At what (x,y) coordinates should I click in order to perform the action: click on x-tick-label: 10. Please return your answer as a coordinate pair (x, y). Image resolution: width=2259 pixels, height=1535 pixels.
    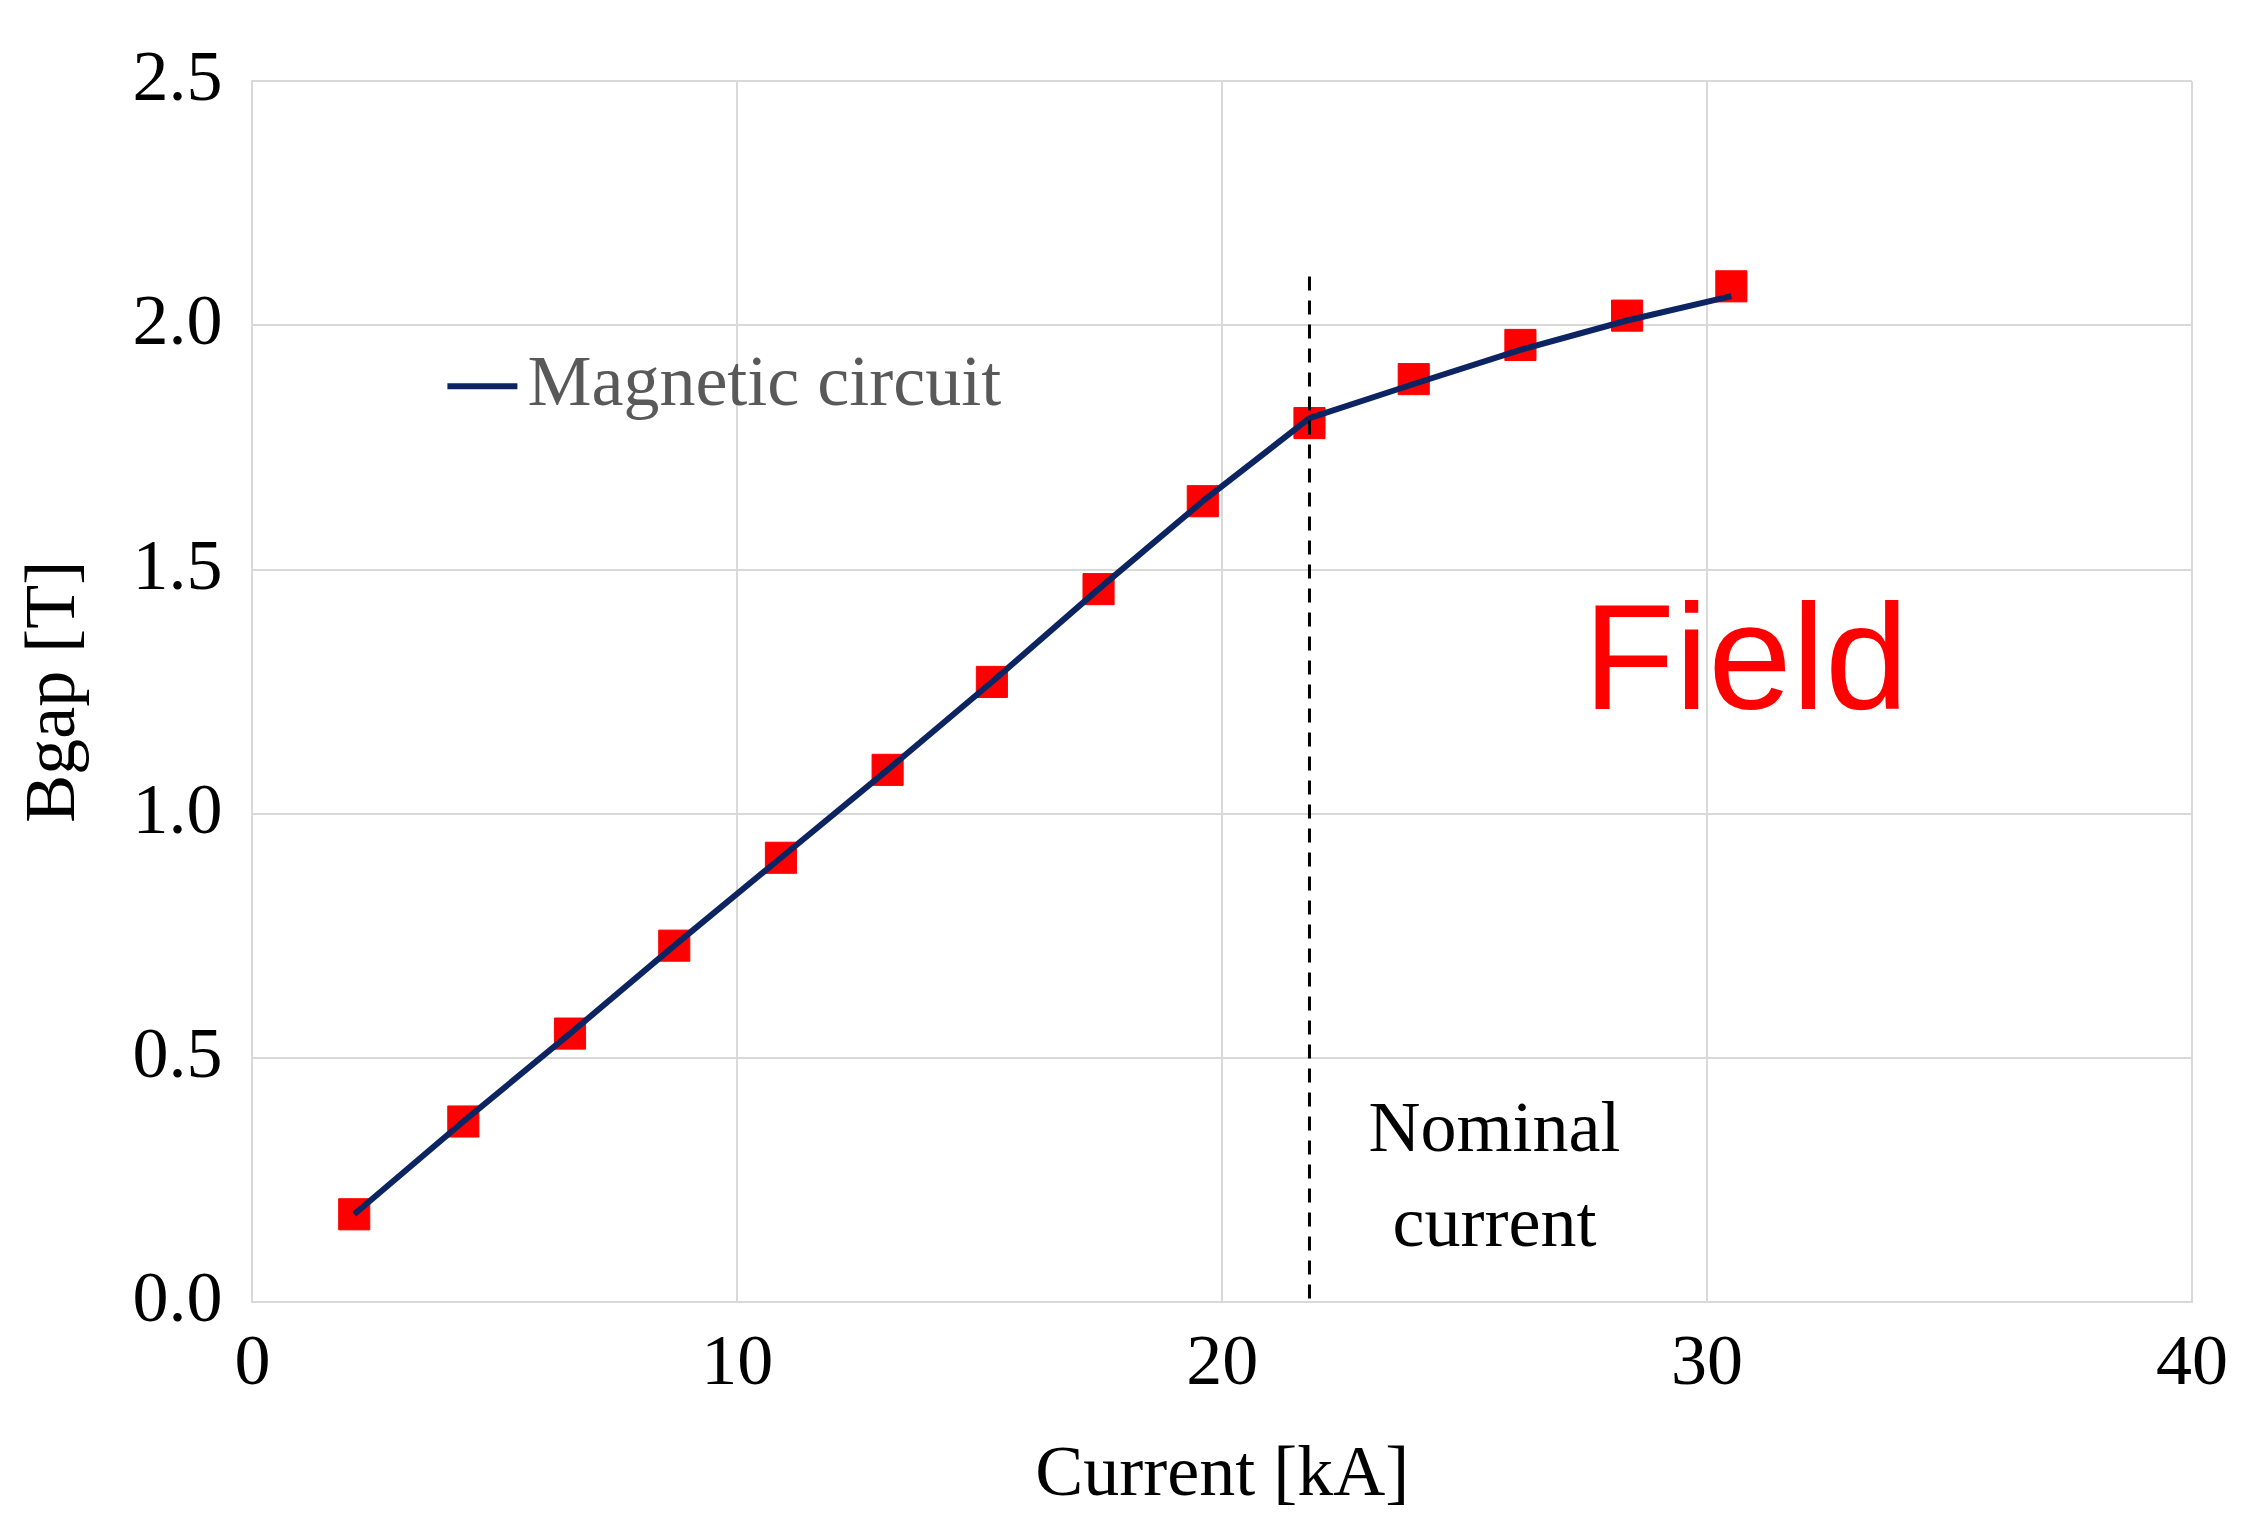
    Looking at the image, I should click on (737, 1360).